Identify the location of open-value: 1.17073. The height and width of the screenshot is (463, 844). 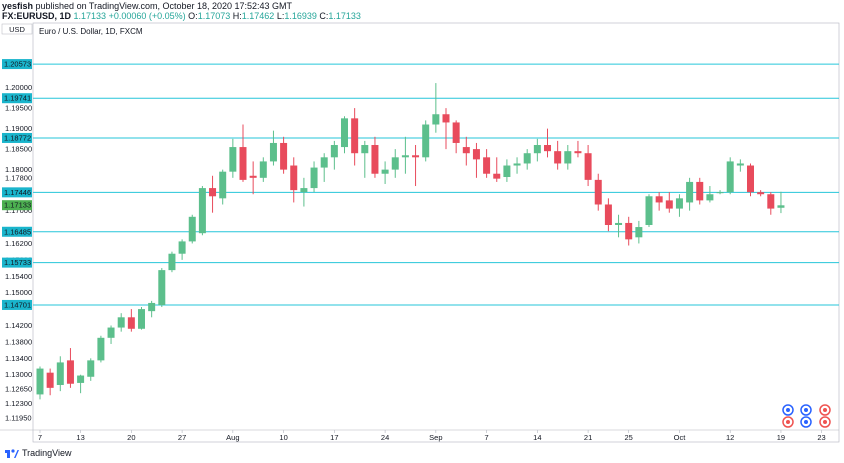
(214, 16).